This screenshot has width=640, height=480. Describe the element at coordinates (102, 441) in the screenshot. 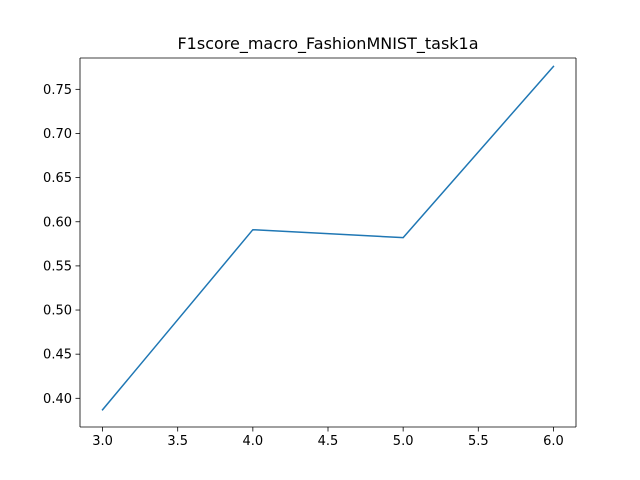

I see `x-tick-label: 3.0` at that location.